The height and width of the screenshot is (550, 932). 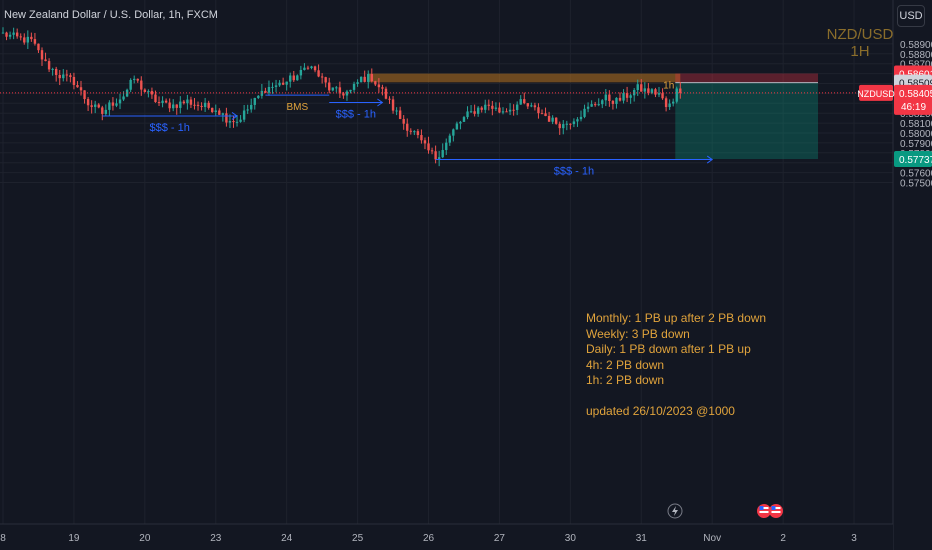 What do you see at coordinates (712, 538) in the screenshot?
I see `time-tick-label: Nov` at bounding box center [712, 538].